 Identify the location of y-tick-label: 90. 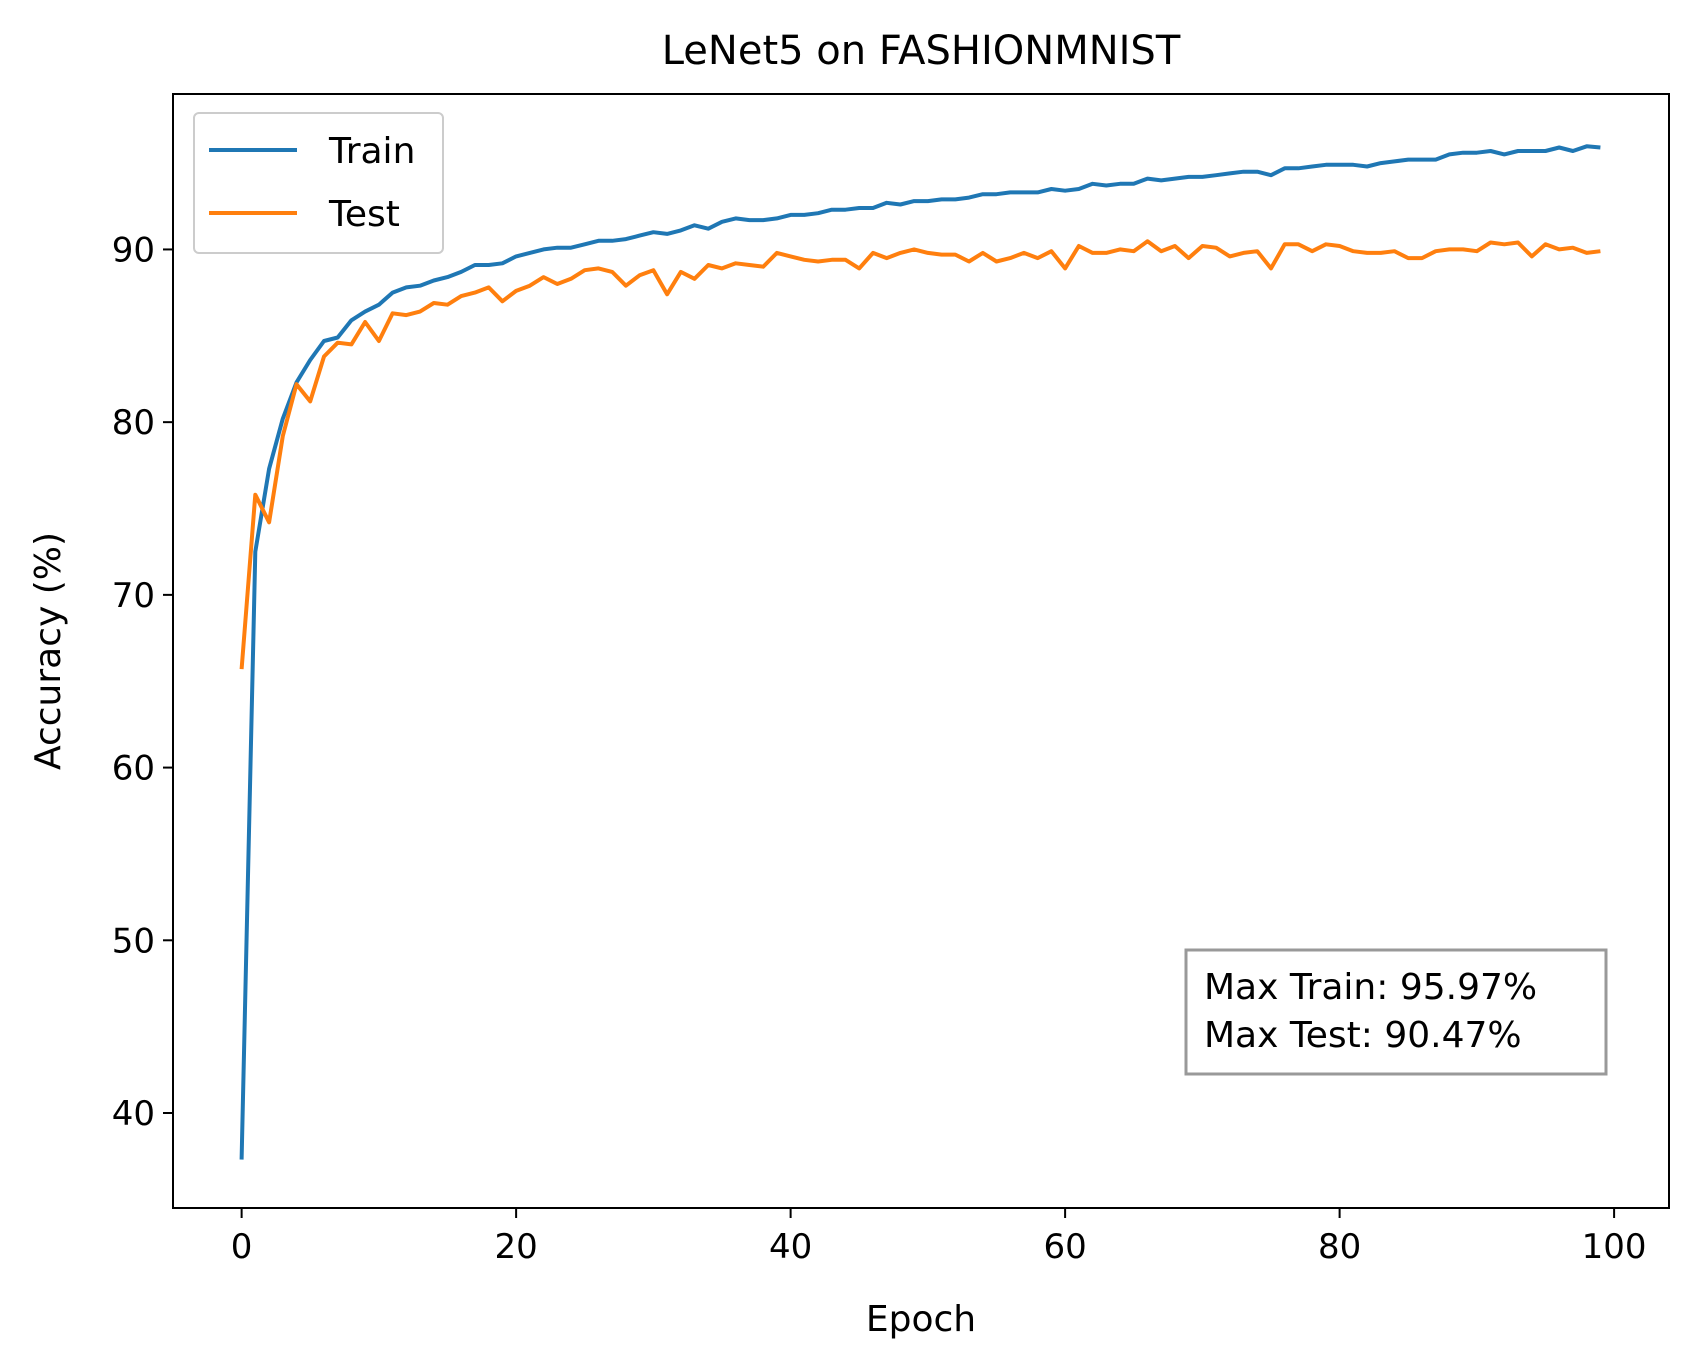
(133, 250).